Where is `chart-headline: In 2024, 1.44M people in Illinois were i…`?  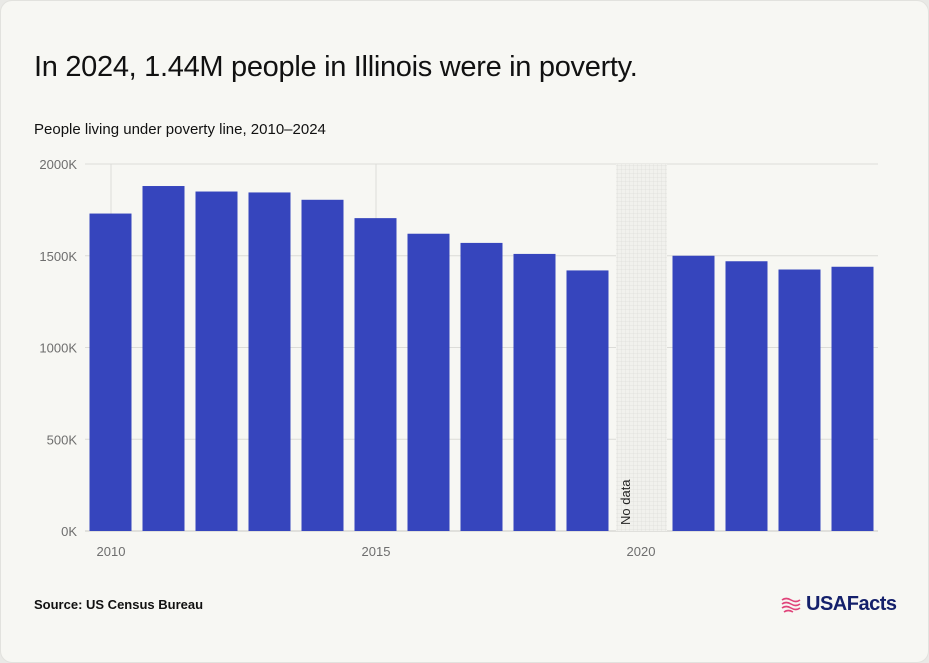 chart-headline: In 2024, 1.44M people in Illinois were i… is located at coordinates (336, 67).